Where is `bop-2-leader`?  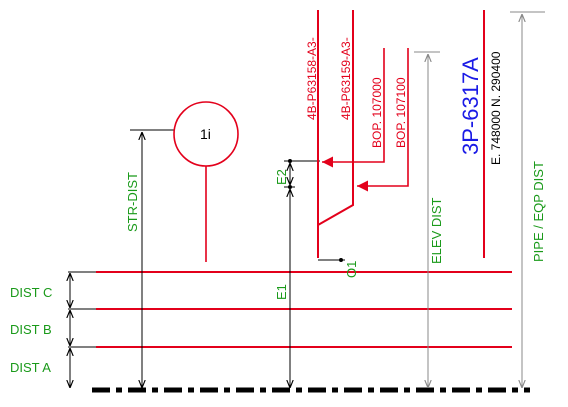 bop-2-leader is located at coordinates (383, 120).